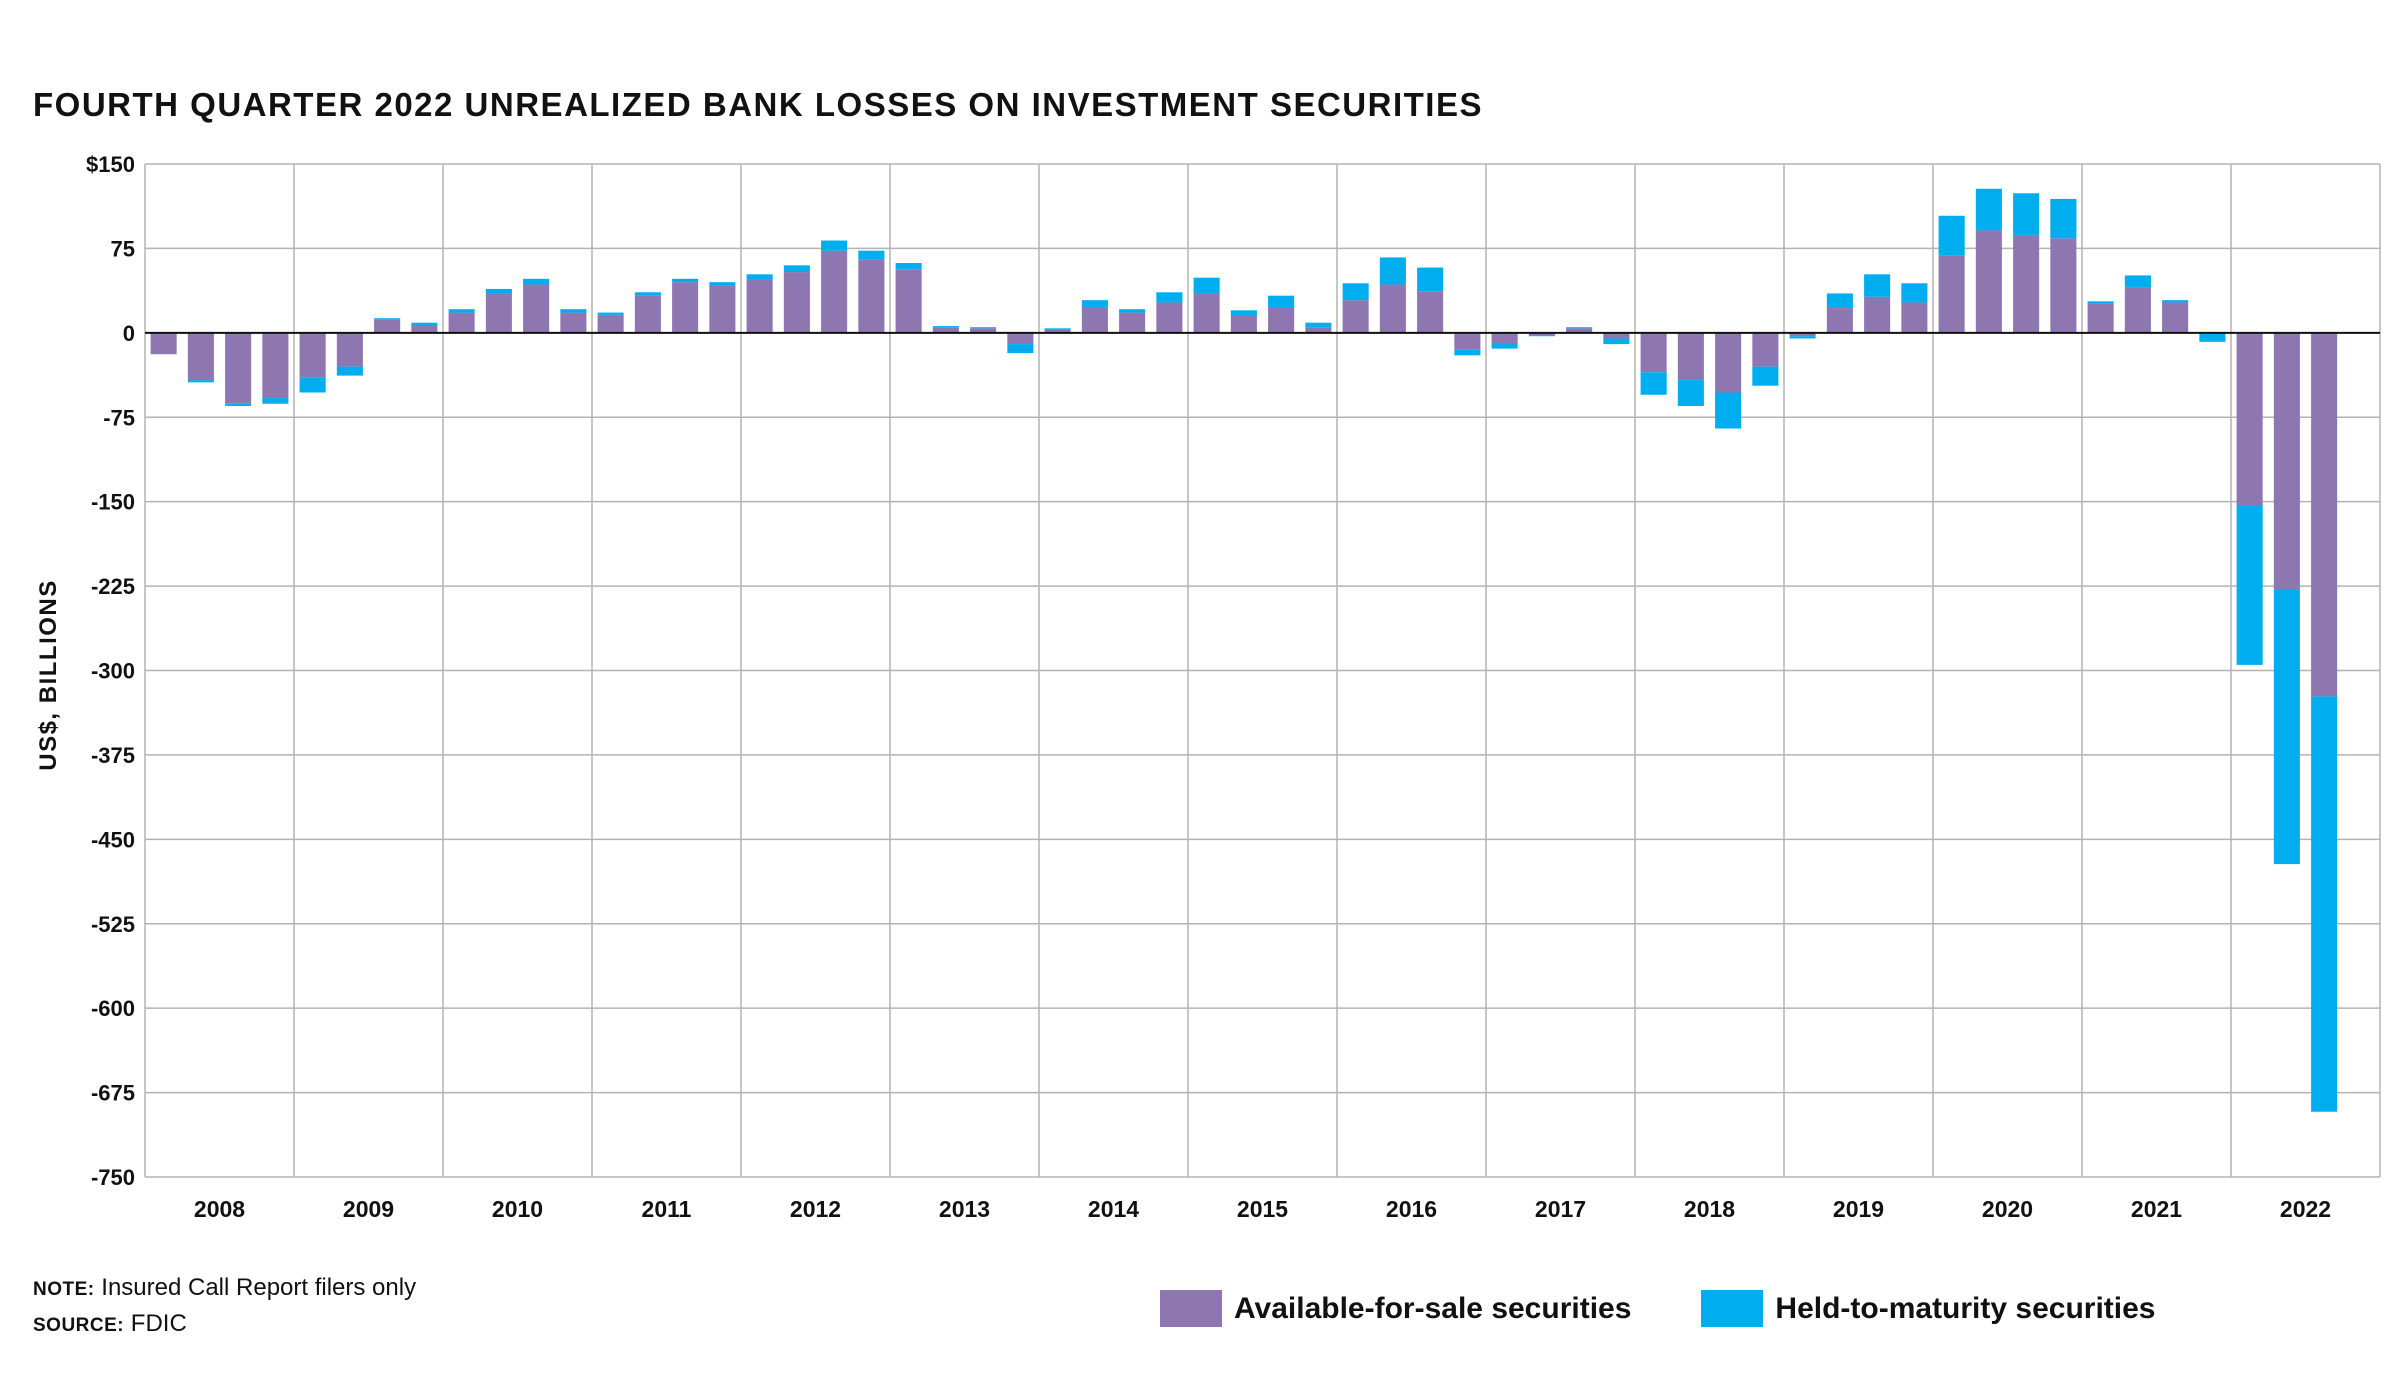 The width and height of the screenshot is (2400, 1400). Describe the element at coordinates (1765, 376) in the screenshot. I see `bar-htm-2018Q4` at that location.